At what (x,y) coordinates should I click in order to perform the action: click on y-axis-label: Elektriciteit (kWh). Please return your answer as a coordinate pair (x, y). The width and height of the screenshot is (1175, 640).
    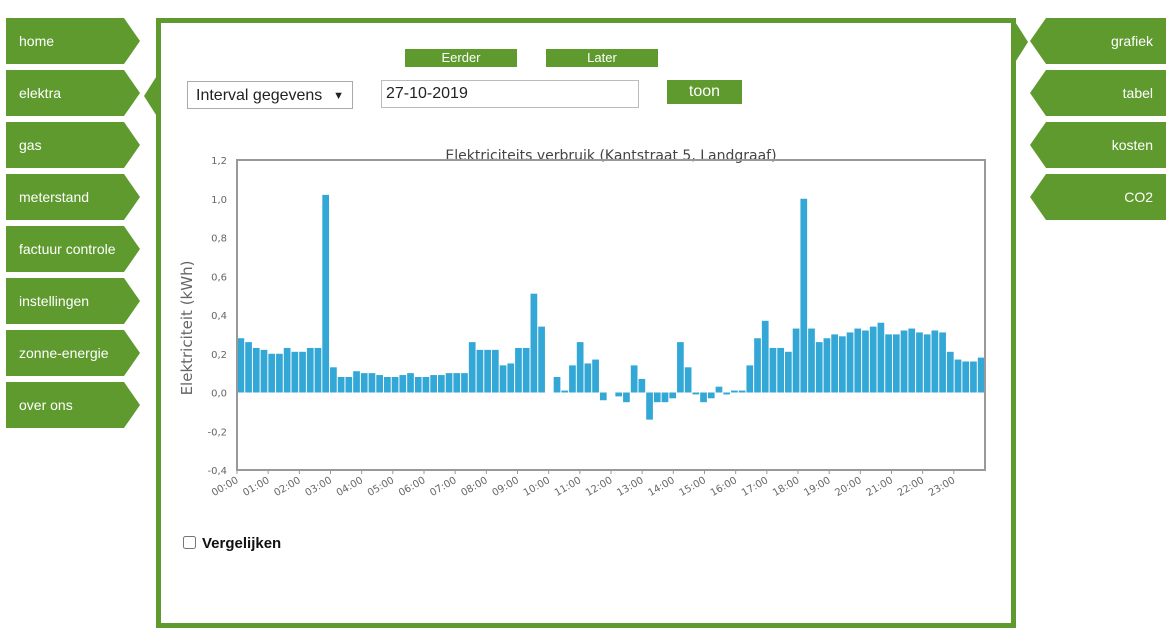
    Looking at the image, I should click on (187, 328).